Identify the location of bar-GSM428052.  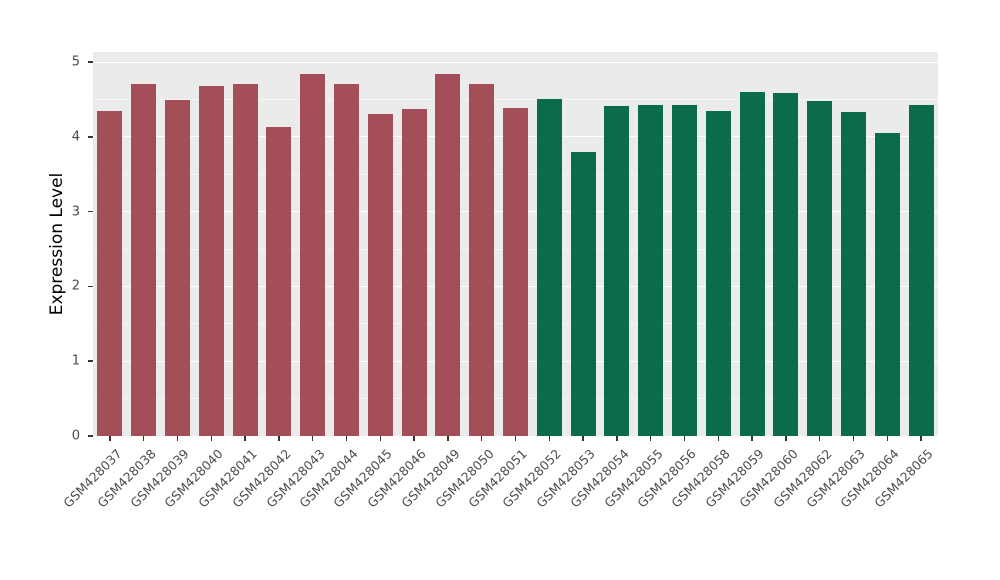
(549, 267).